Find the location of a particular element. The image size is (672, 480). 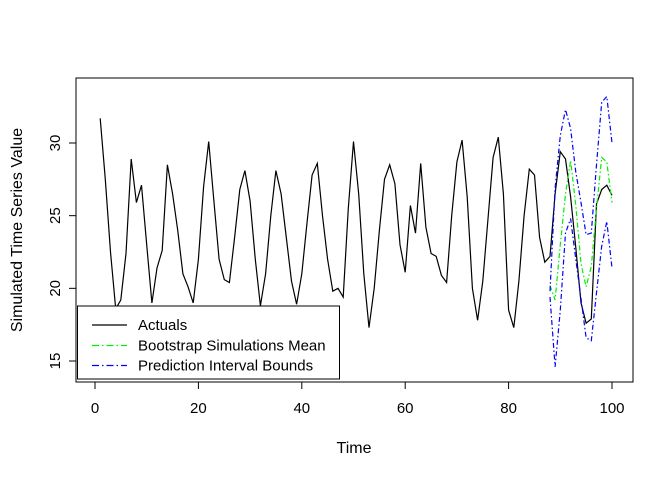

series-line-bootstrap-mean is located at coordinates (581, 228).